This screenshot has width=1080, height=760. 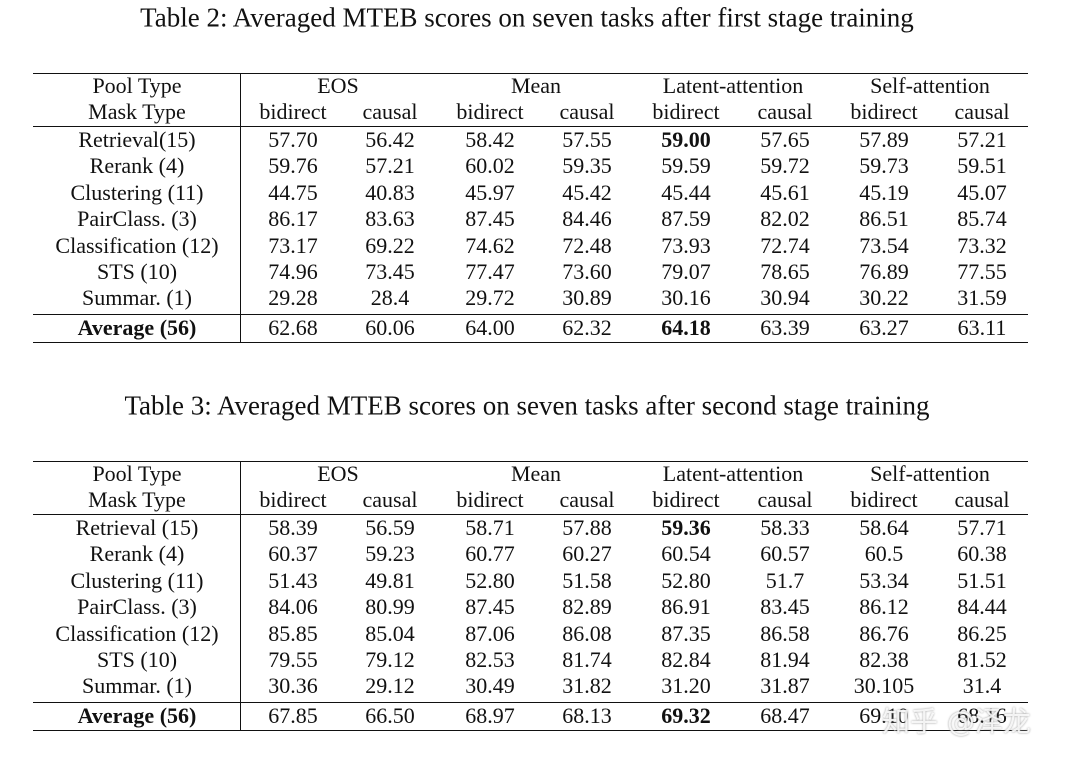 What do you see at coordinates (686, 607) in the screenshot?
I see `cell: 86.91` at bounding box center [686, 607].